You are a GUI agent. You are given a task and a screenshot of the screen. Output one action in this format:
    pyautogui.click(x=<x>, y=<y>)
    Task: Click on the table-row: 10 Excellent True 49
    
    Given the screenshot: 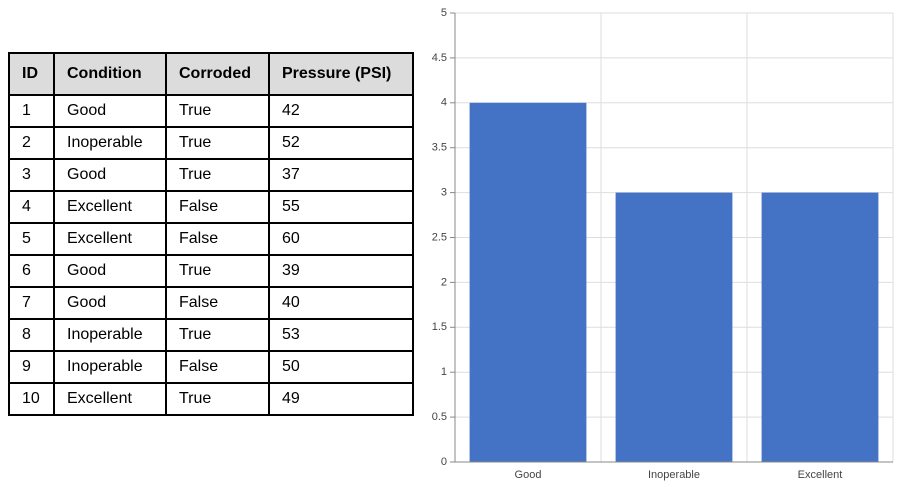 What is the action you would take?
    pyautogui.click(x=211, y=399)
    